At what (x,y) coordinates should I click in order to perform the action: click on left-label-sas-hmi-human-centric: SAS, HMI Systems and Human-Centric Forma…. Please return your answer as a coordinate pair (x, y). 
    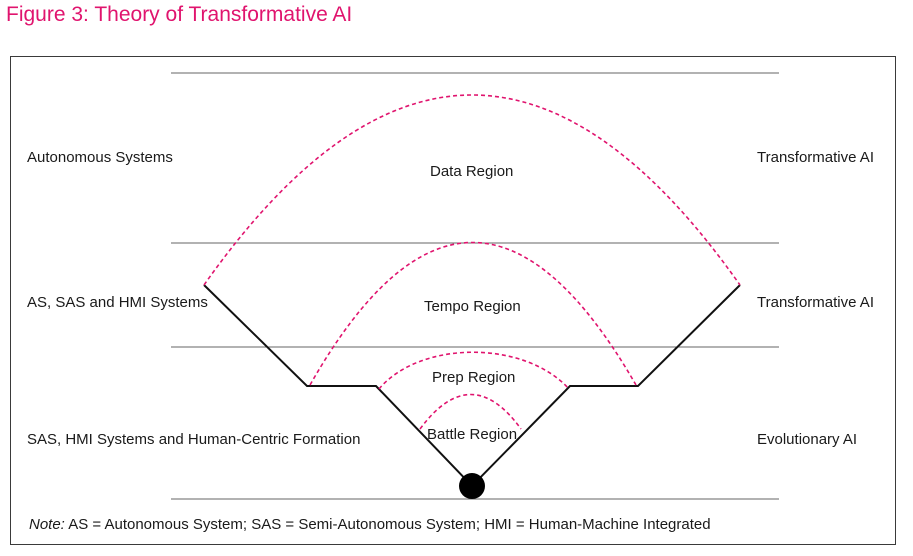
    Looking at the image, I should click on (194, 439).